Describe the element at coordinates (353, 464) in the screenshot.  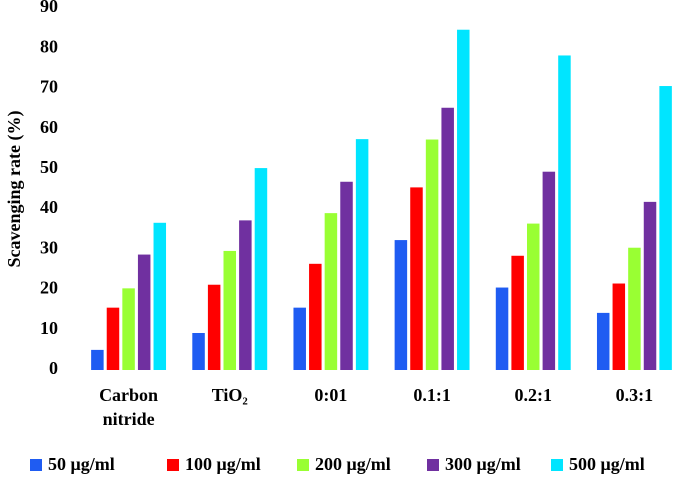
I see `legend-label: 200 μg/ml` at that location.